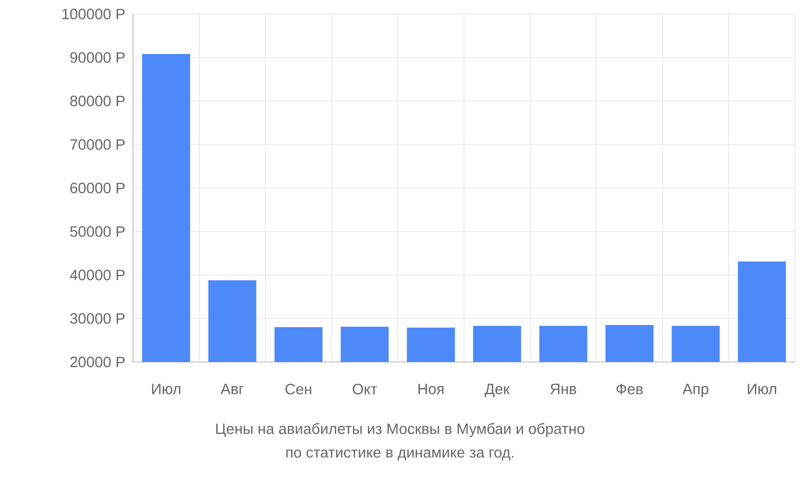 The image size is (800, 500). What do you see at coordinates (97, 101) in the screenshot?
I see `y-tick-label: 80000 Р` at bounding box center [97, 101].